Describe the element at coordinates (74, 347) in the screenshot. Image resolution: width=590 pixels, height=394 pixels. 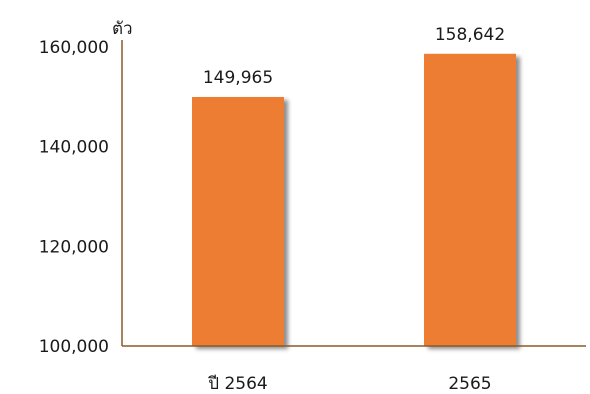
I see `y-tick-label-1: 100,000` at that location.